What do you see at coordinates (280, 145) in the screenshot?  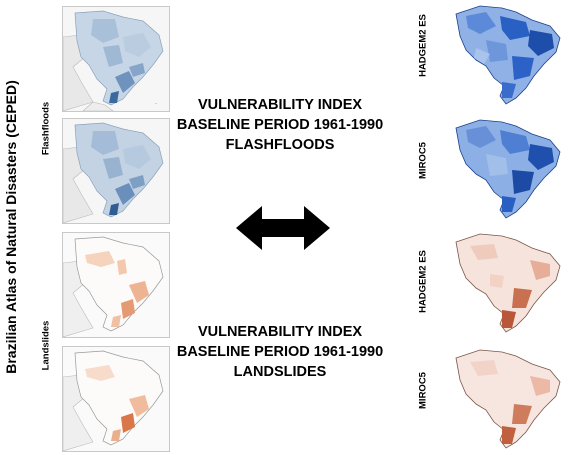 I see `caption-line: FLASHFLOODS` at bounding box center [280, 145].